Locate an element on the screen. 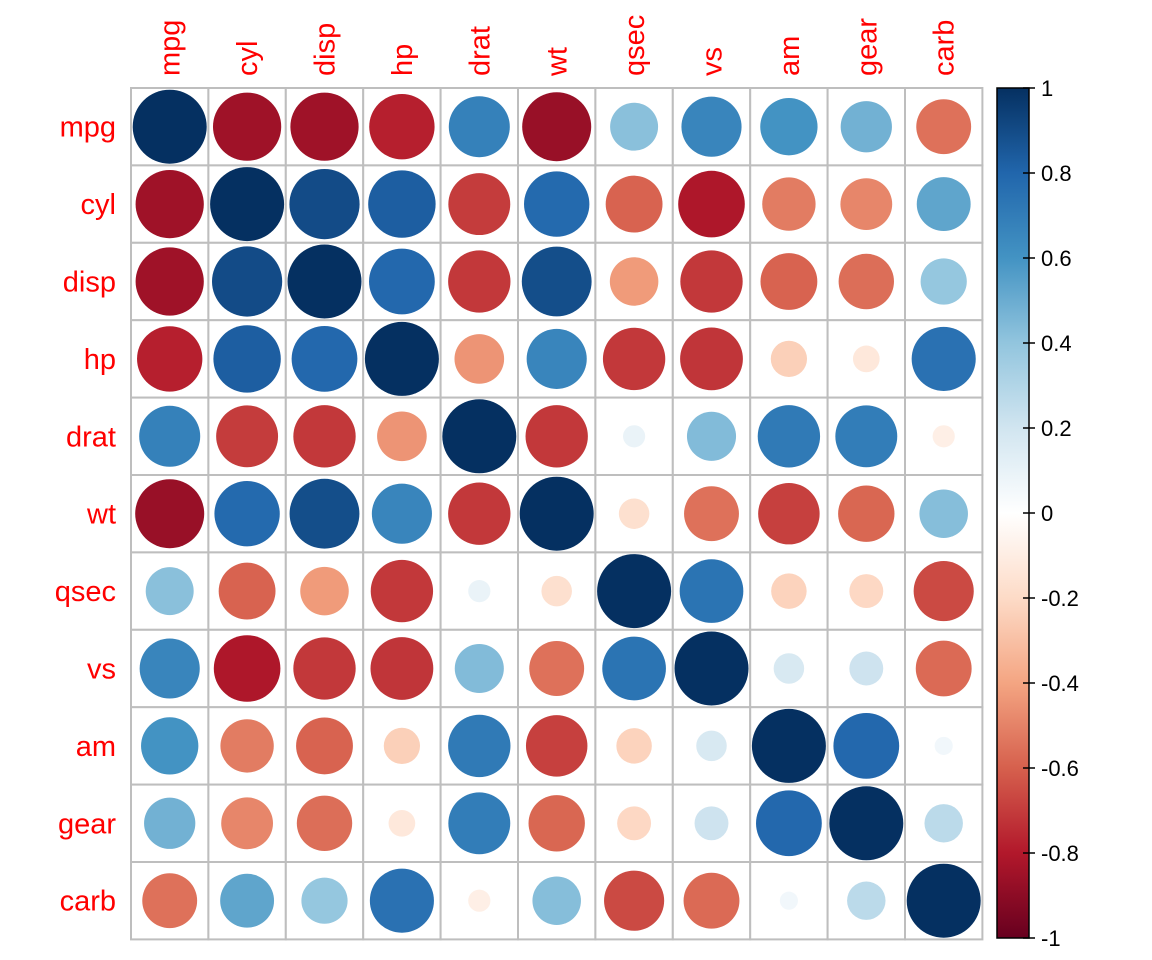  corr-circle-carb-drat is located at coordinates (479, 900).